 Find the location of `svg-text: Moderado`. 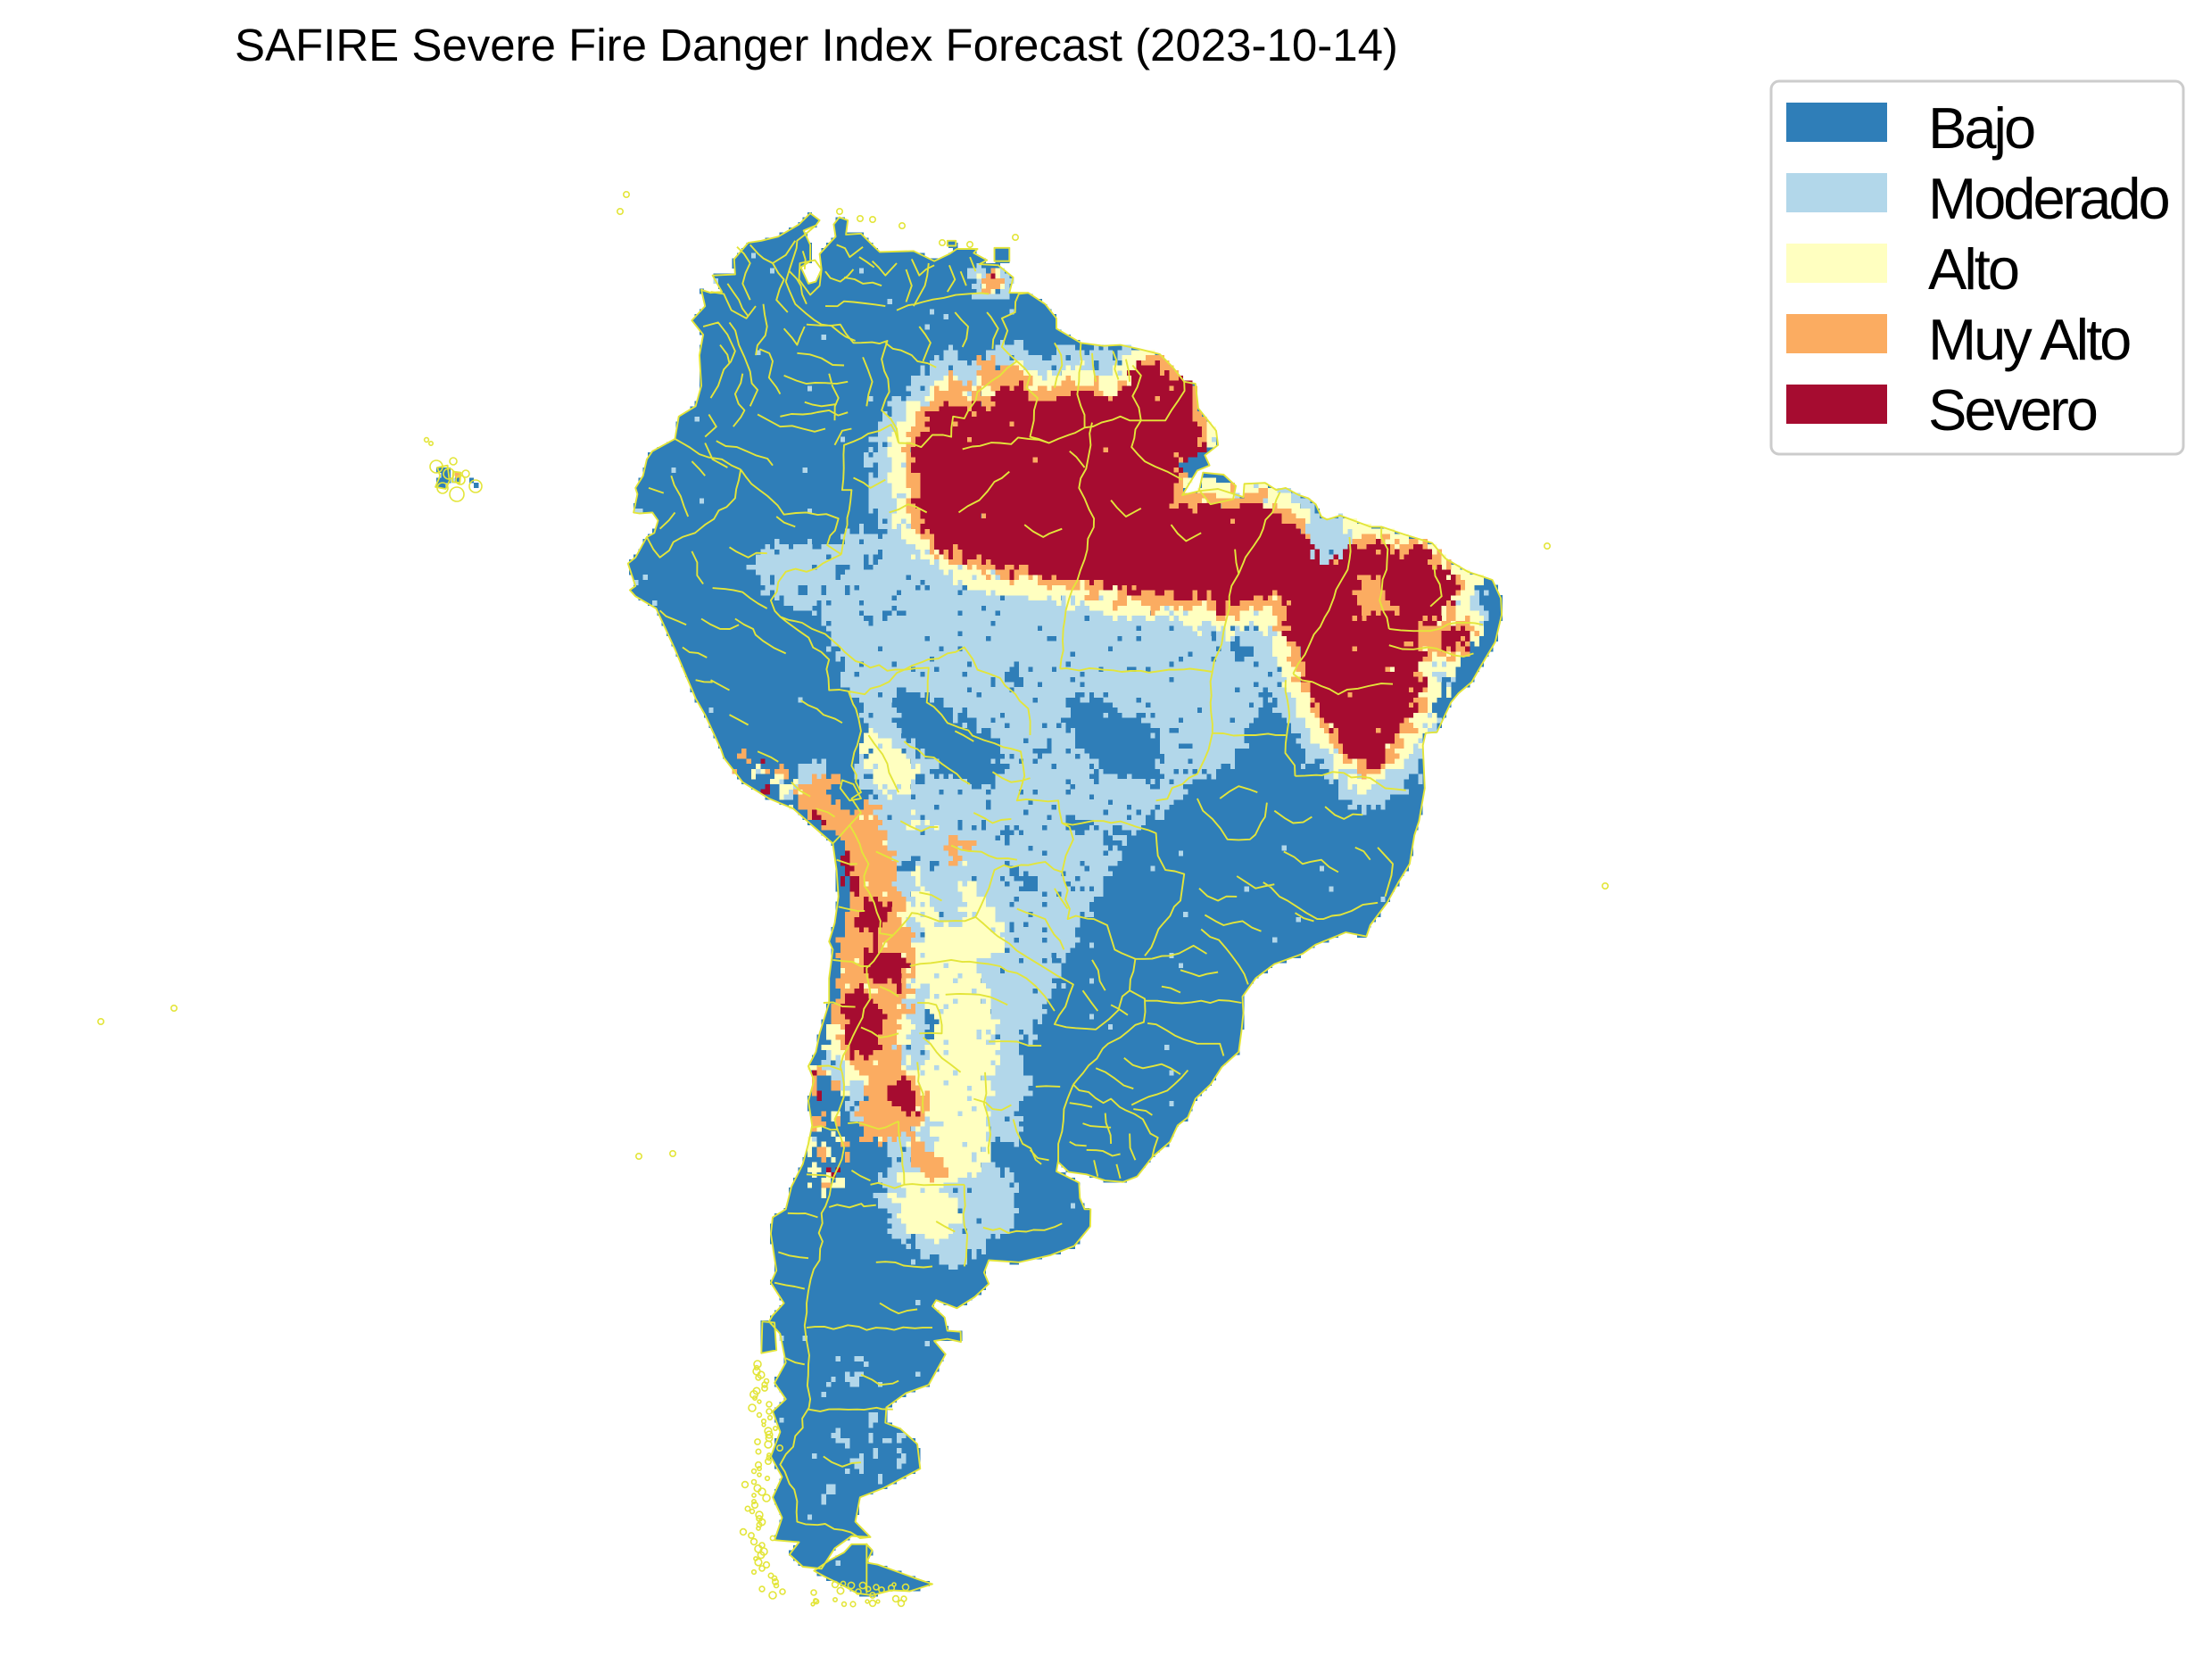

svg-text: Moderado is located at coordinates (2048, 198).